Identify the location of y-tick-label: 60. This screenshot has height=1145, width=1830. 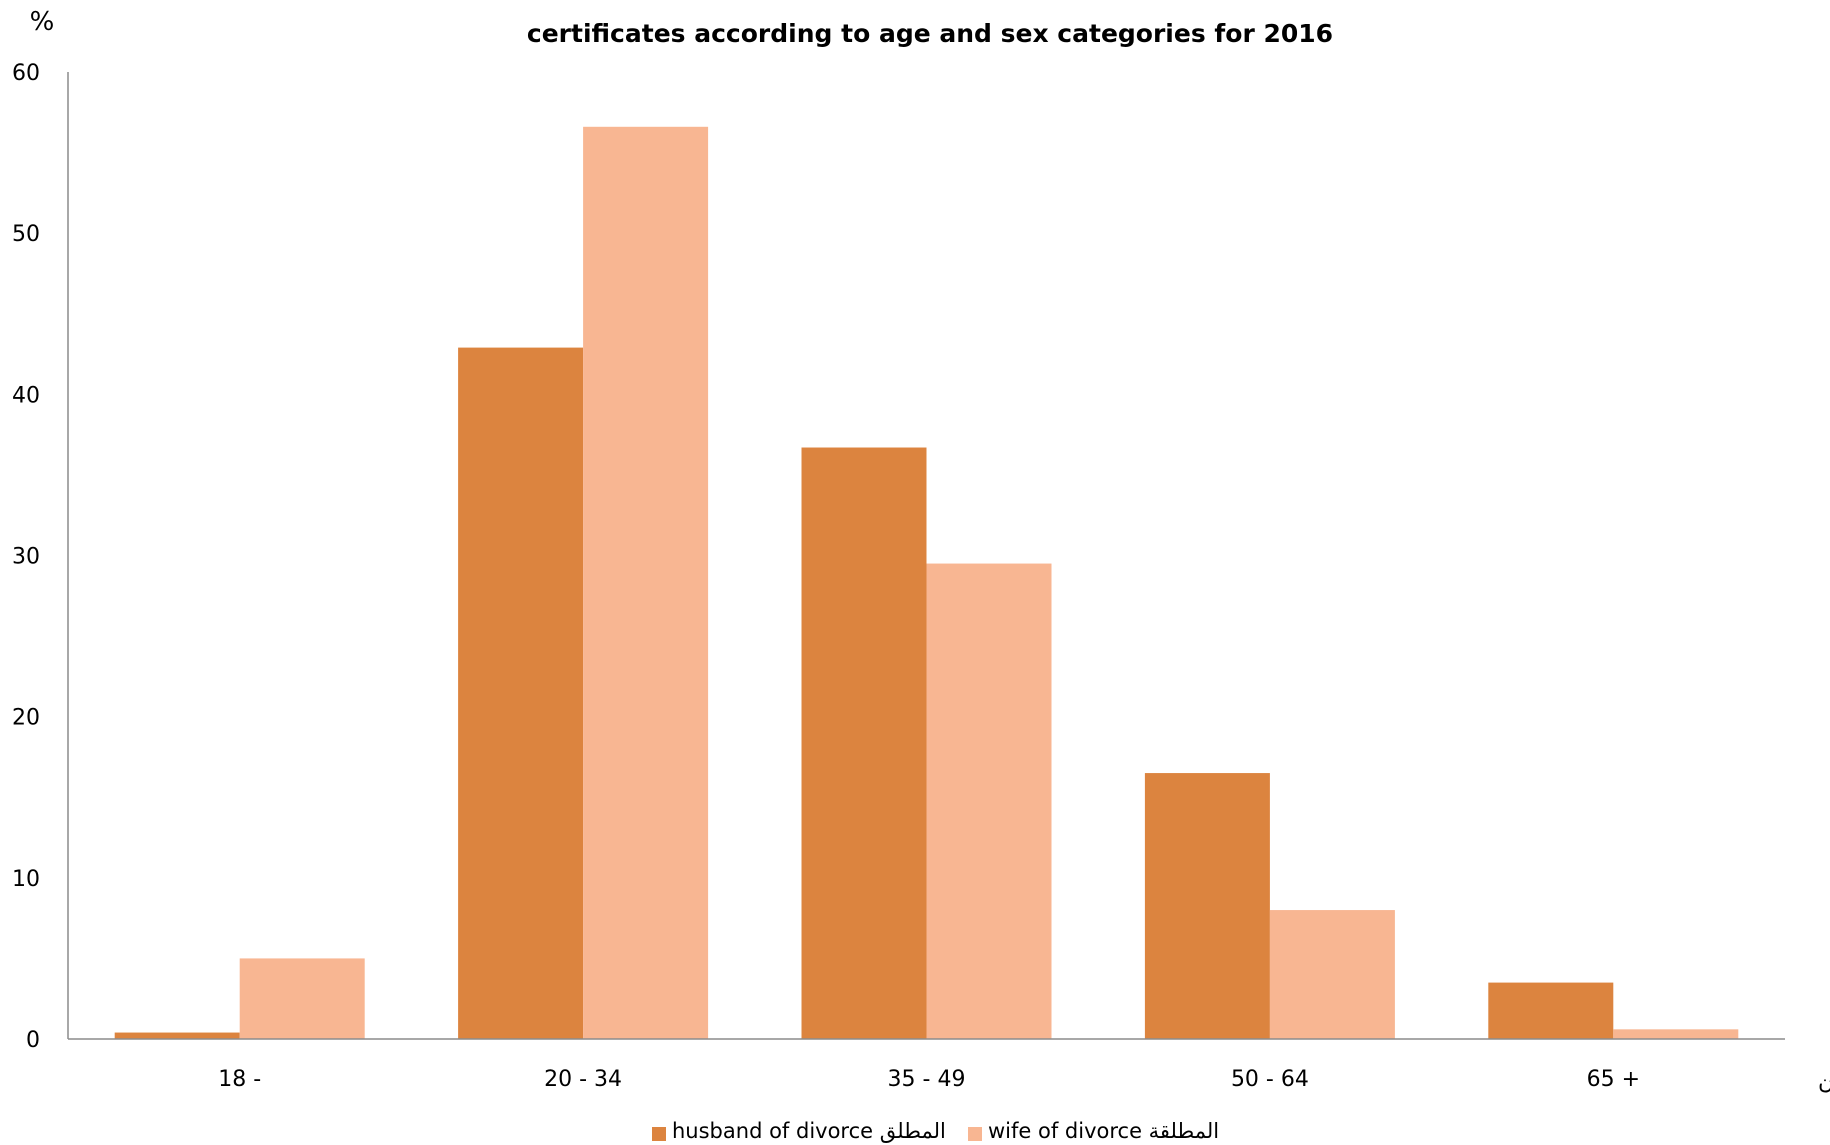
(26, 73).